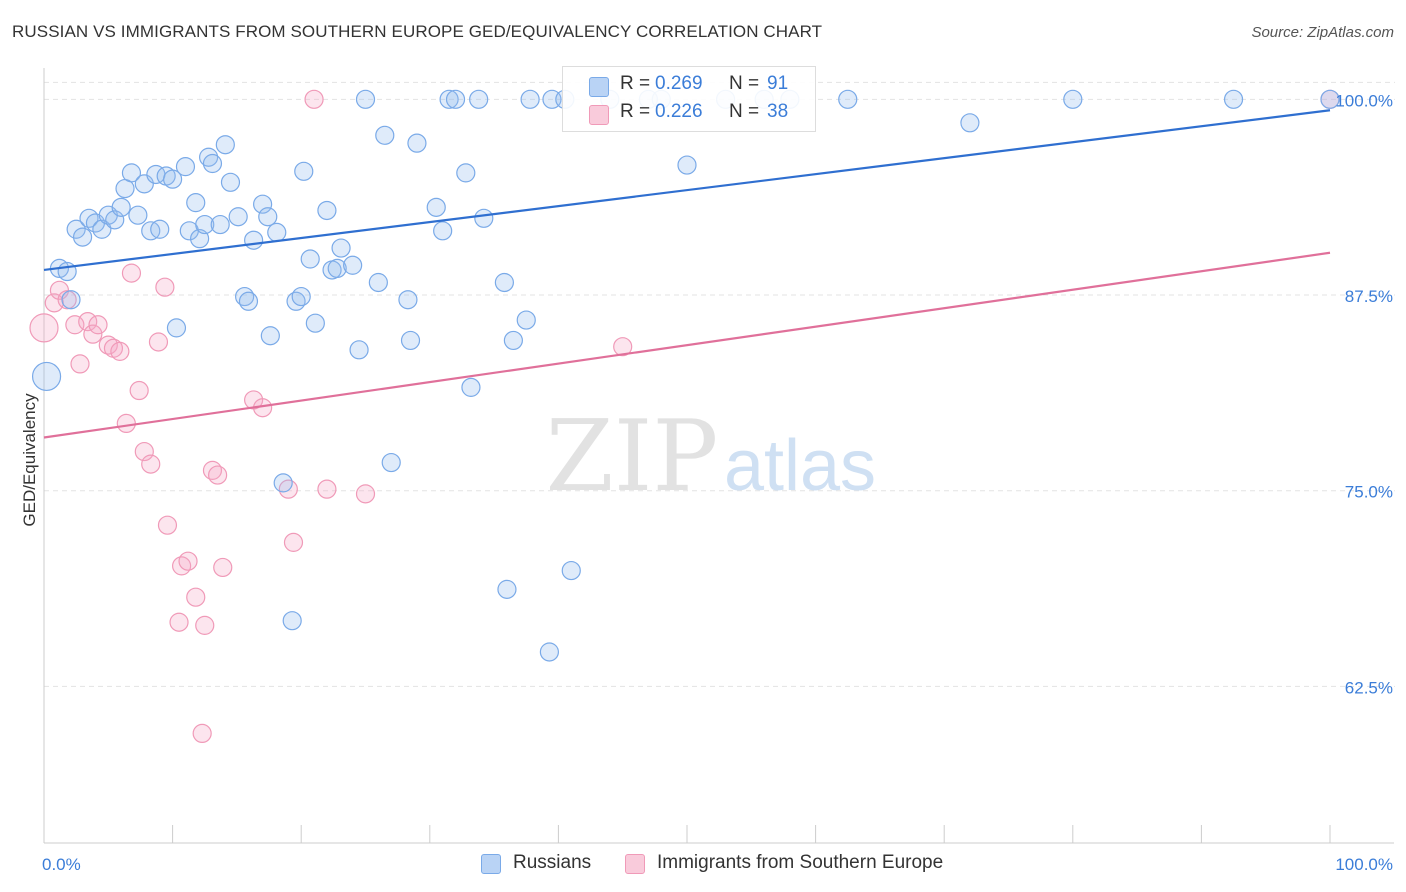 This screenshot has height=892, width=1406. What do you see at coordinates (1364, 864) in the screenshot?
I see `x-tick-label: 100.0%` at bounding box center [1364, 864].